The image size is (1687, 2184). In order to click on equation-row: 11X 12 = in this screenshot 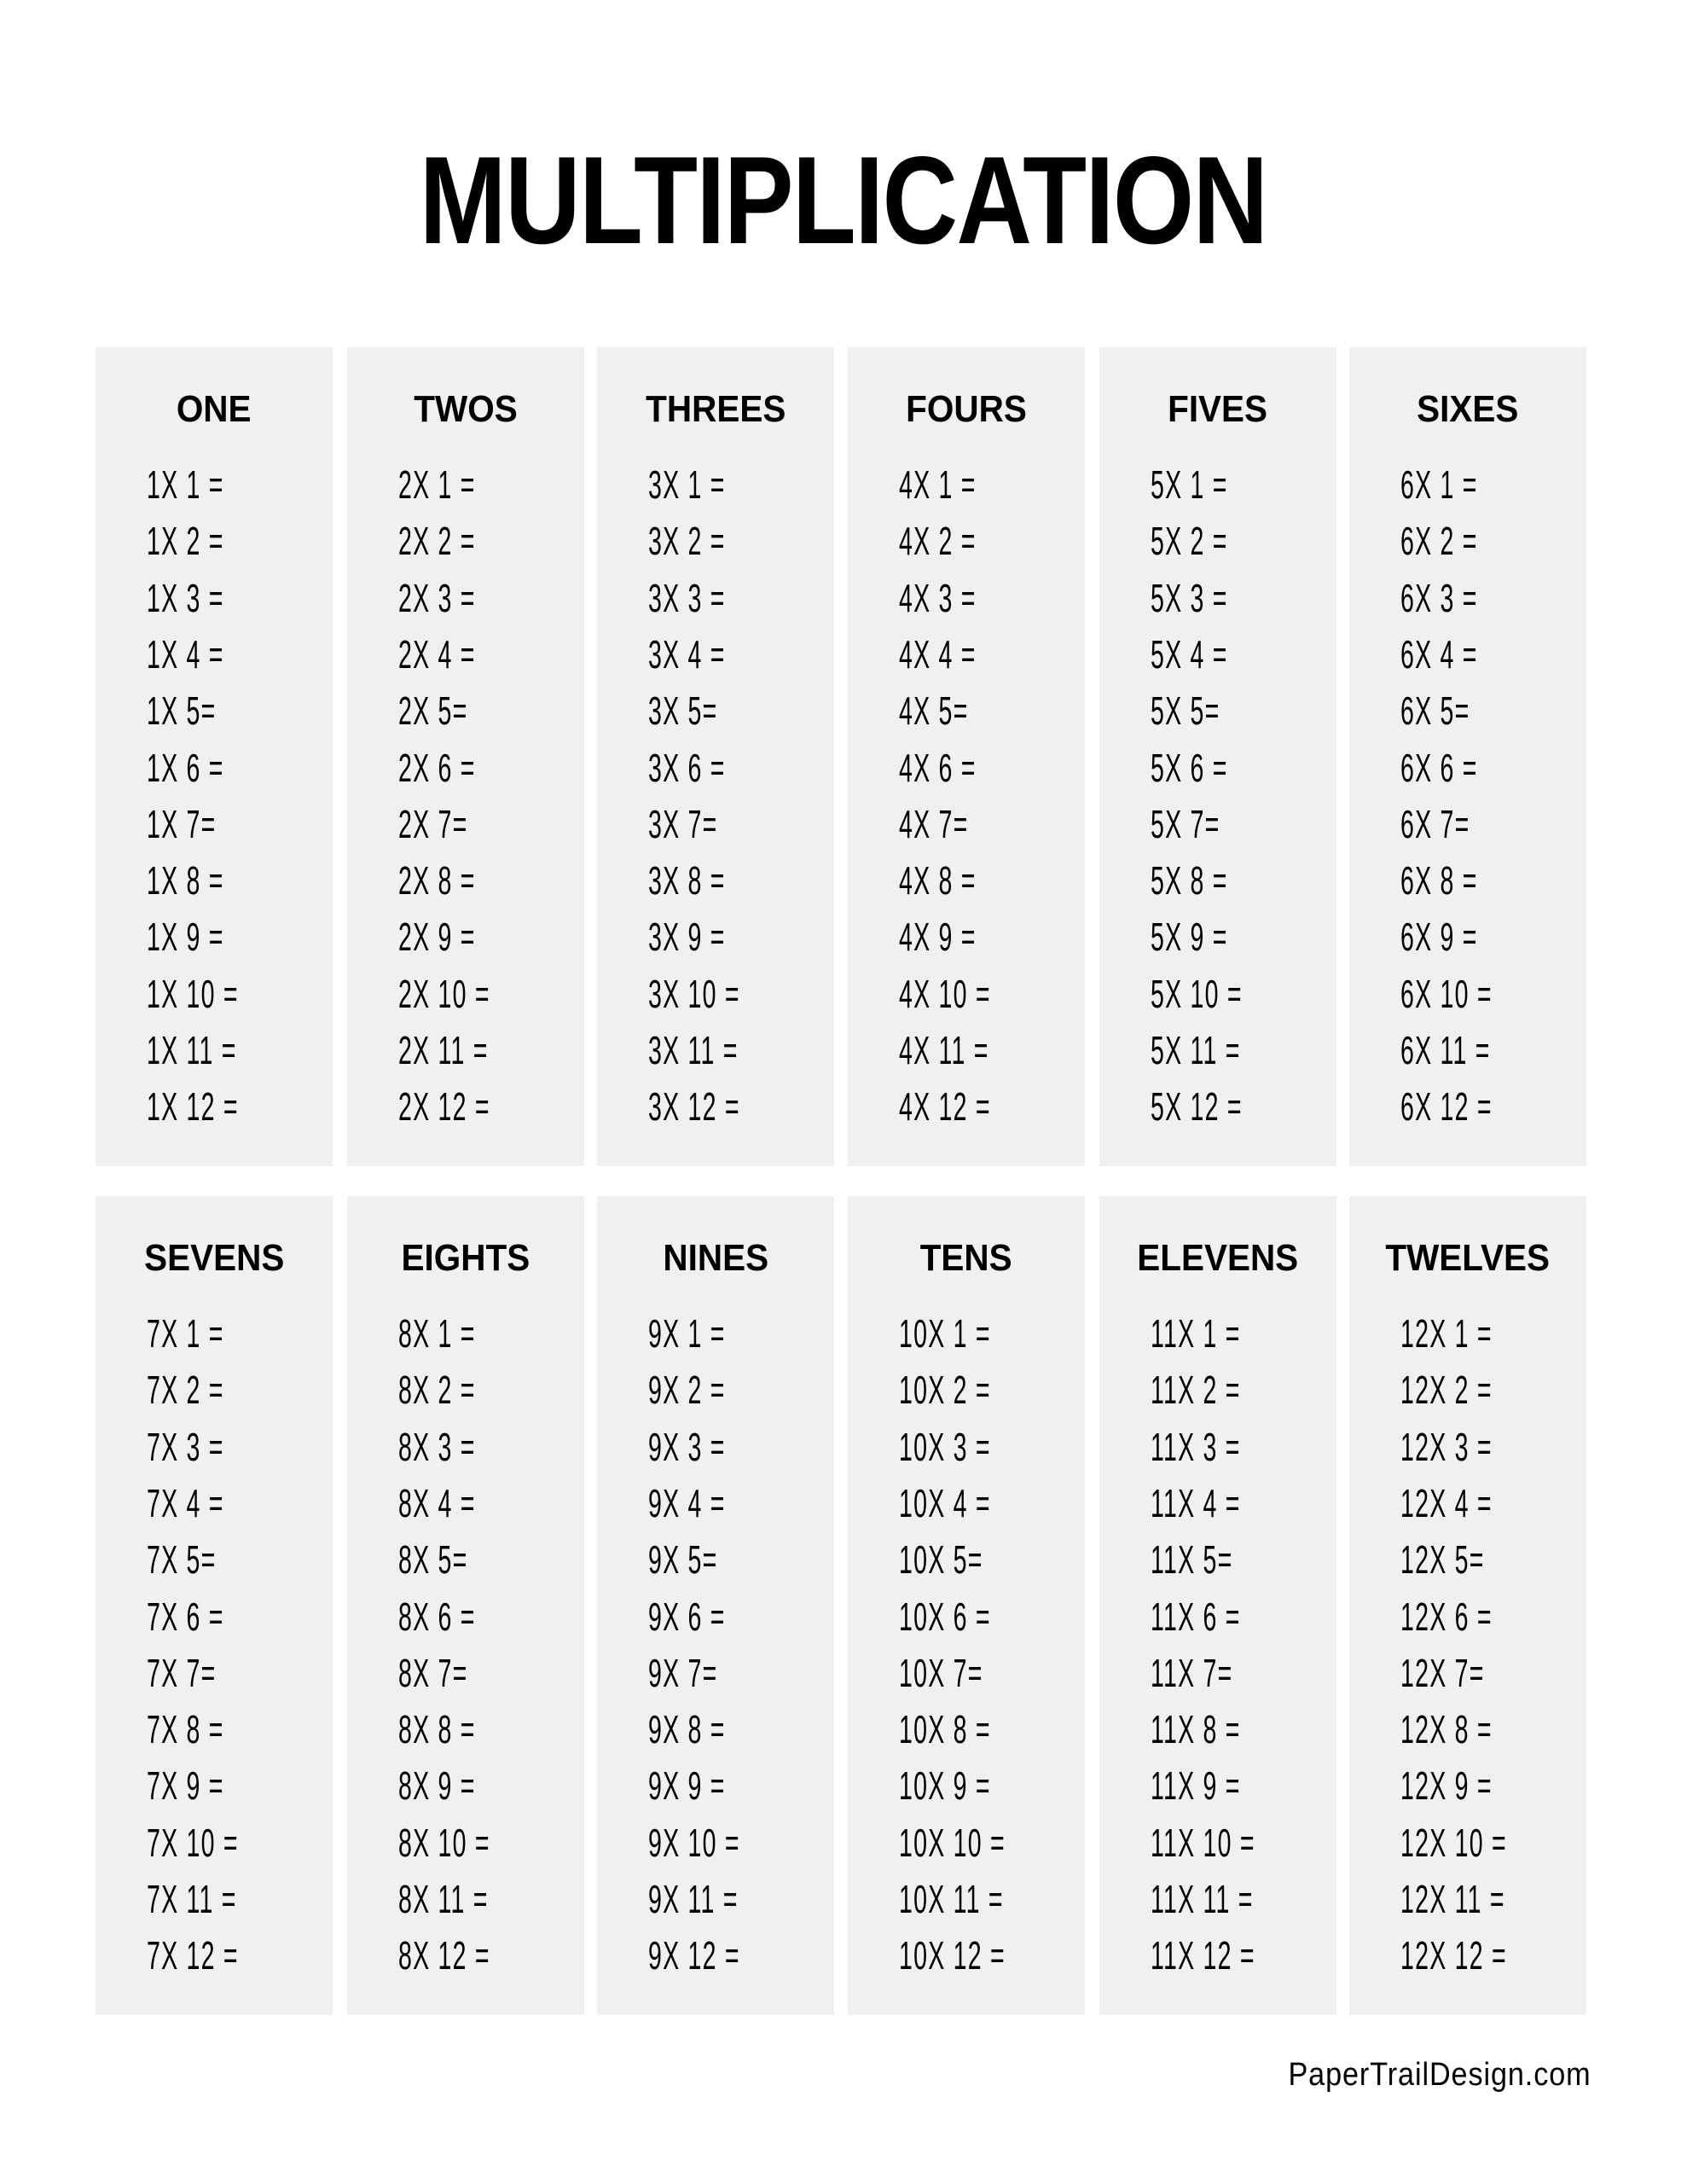, I will do `click(1203, 1955)`.